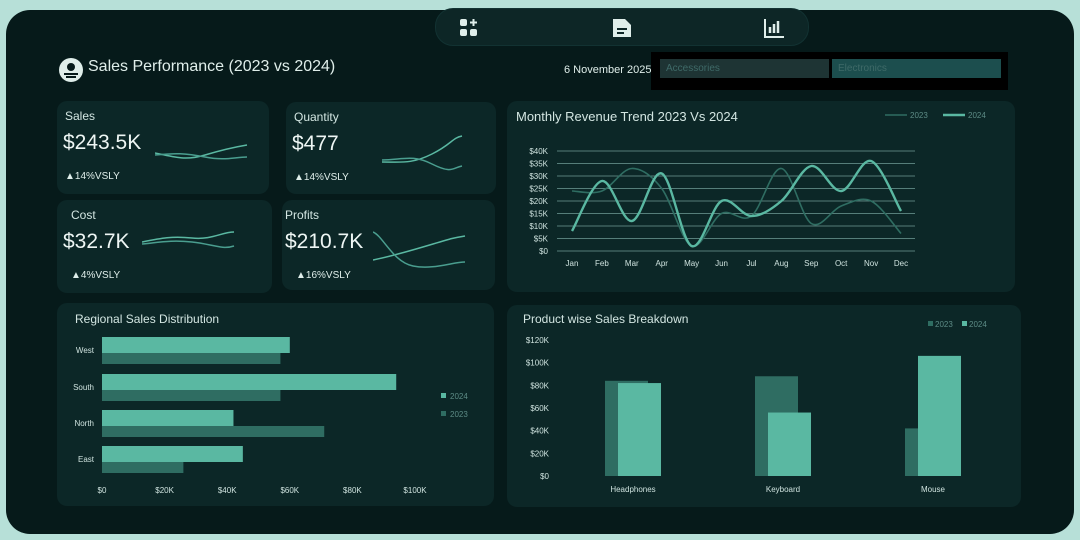 Image resolution: width=1080 pixels, height=540 pixels. What do you see at coordinates (632, 489) in the screenshot?
I see `category-label: Headphones` at bounding box center [632, 489].